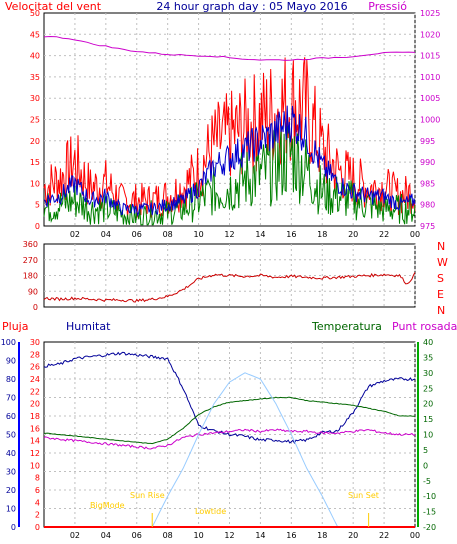 Image resolution: width=457 pixels, height=544 pixels. What do you see at coordinates (75, 234) in the screenshot?
I see `x-tick-label-top: 02` at bounding box center [75, 234].